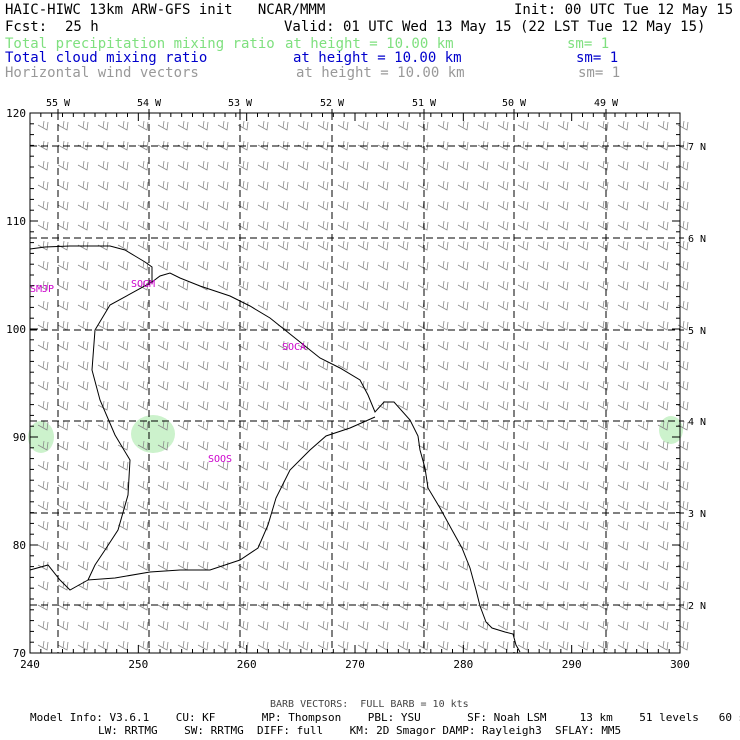 The height and width of the screenshot is (740, 740). I want to click on field-precip-smooth: sm= 1, so click(588, 44).